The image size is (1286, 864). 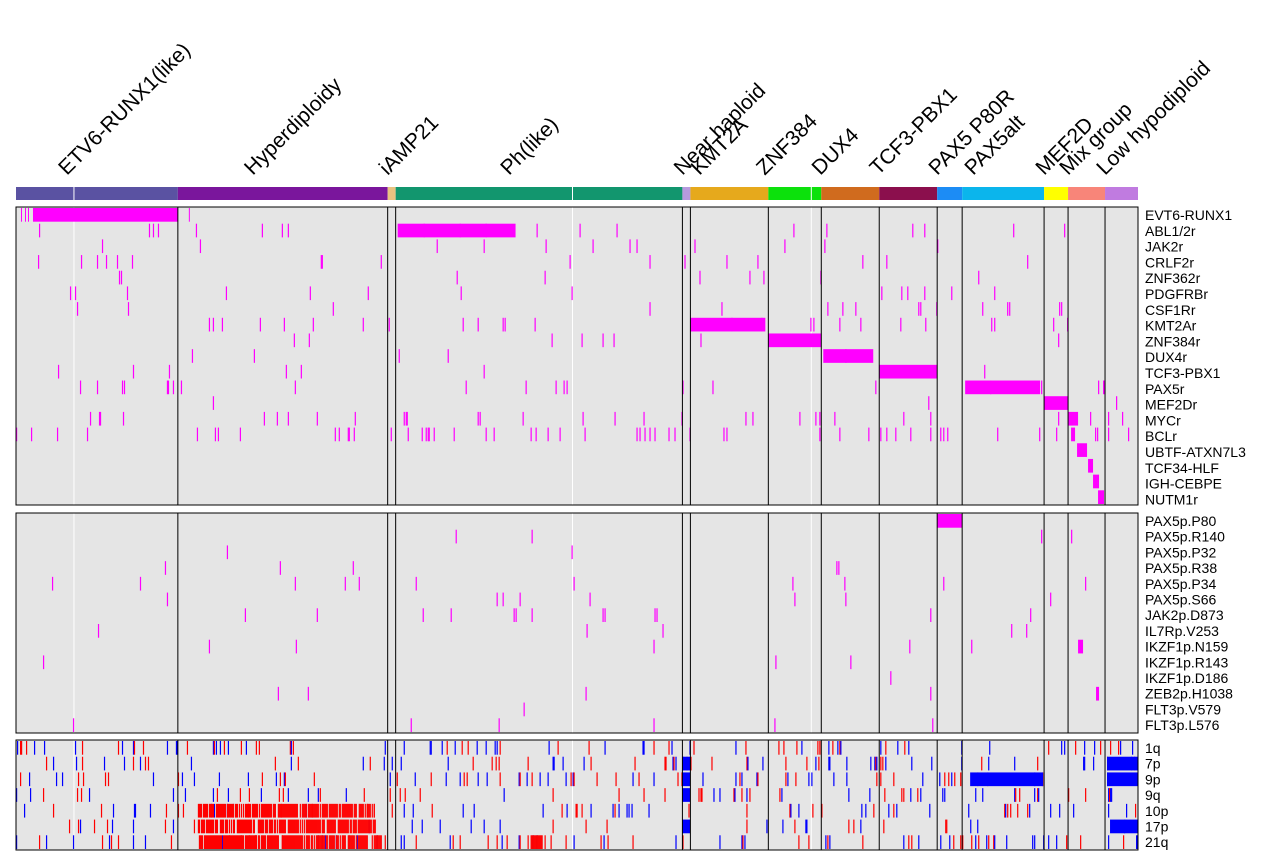 What do you see at coordinates (1195, 452) in the screenshot?
I see `row-label-ubtf-atxn7l3: UBTF-ATXN7L3` at bounding box center [1195, 452].